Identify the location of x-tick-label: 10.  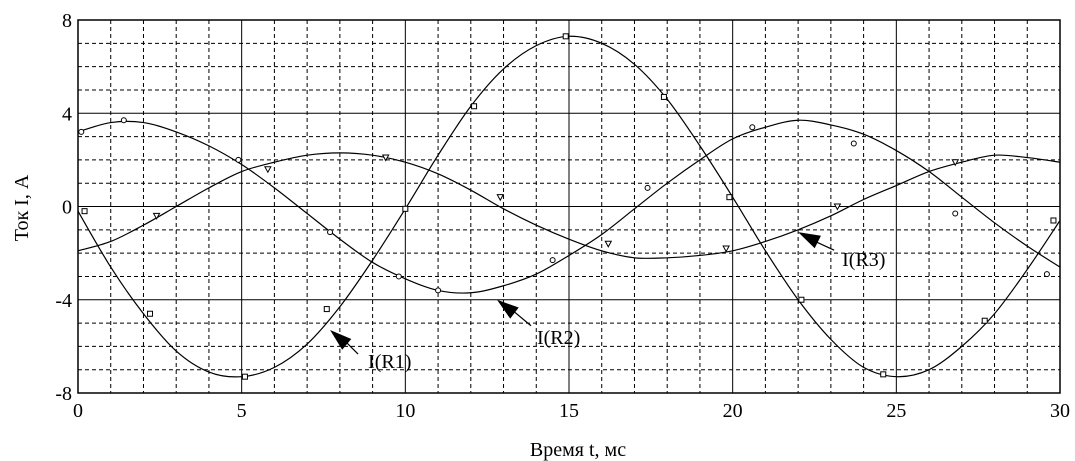
(405, 411).